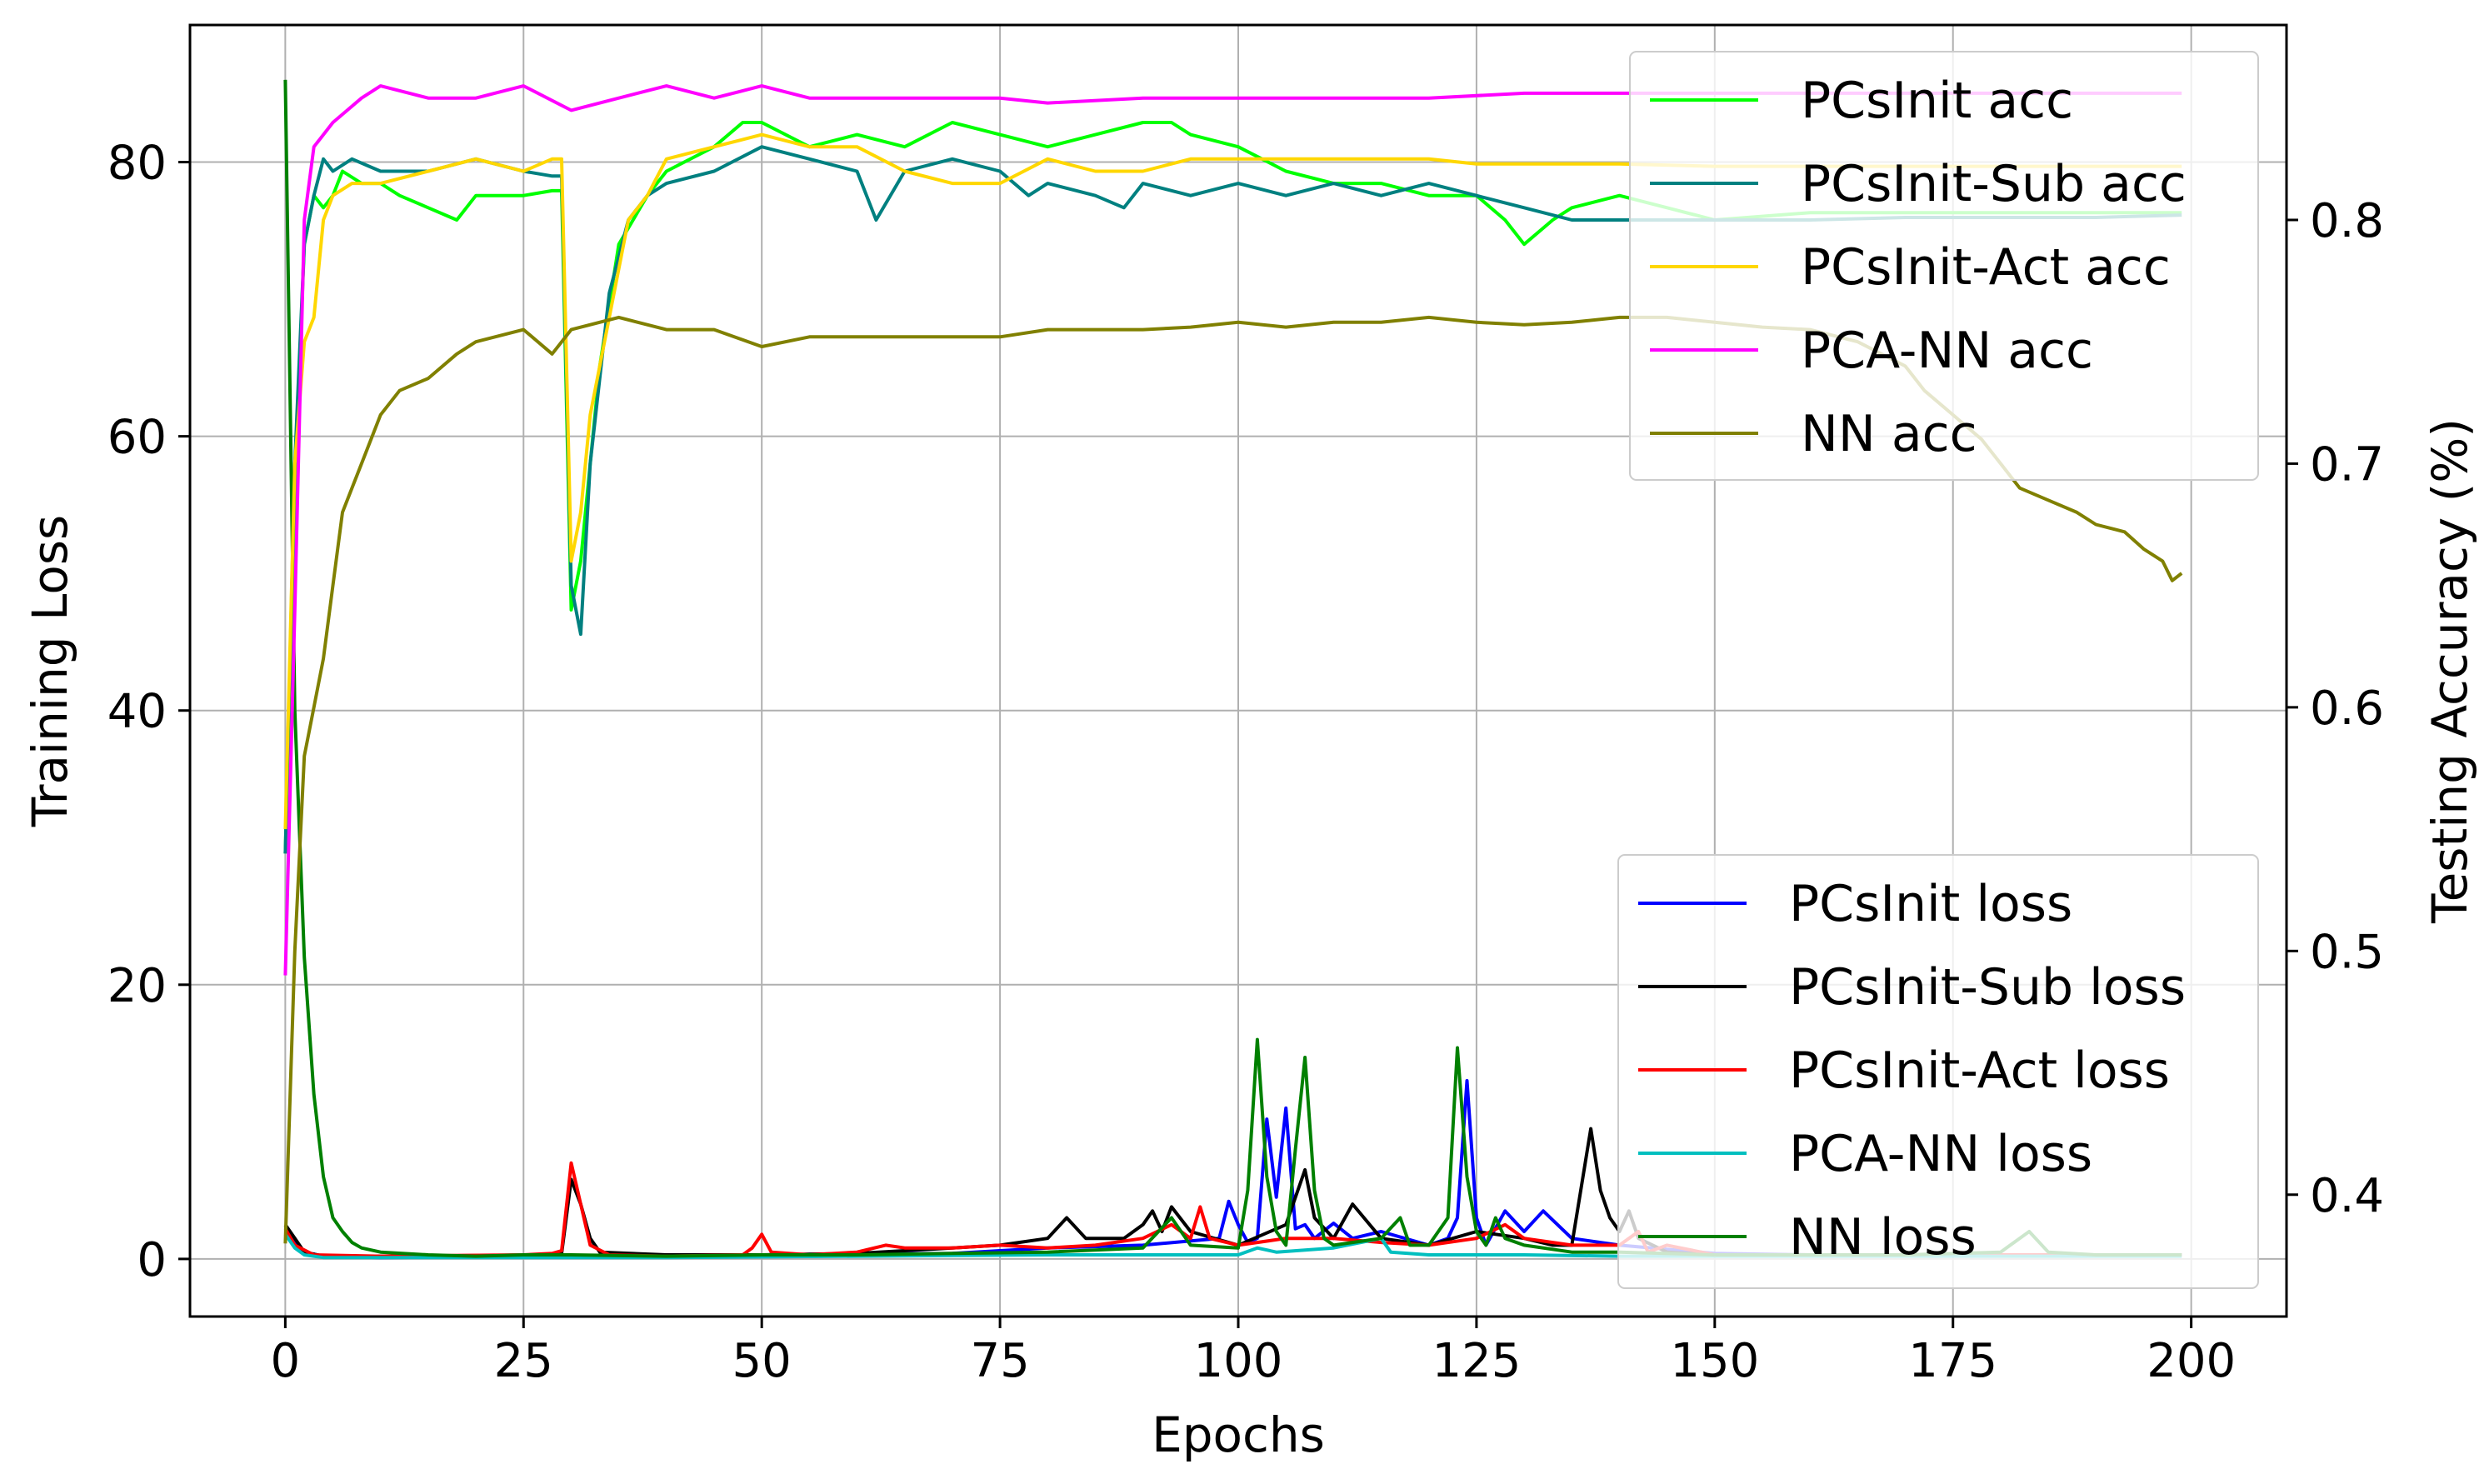 Image resolution: width=2484 pixels, height=1484 pixels. Describe the element at coordinates (1476, 1361) in the screenshot. I see `x-tick-label: 125` at that location.